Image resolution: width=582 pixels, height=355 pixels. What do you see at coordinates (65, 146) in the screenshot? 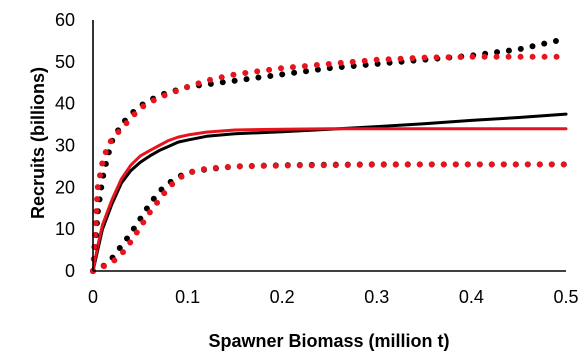
I see `y-tick-label: 30` at bounding box center [65, 146].